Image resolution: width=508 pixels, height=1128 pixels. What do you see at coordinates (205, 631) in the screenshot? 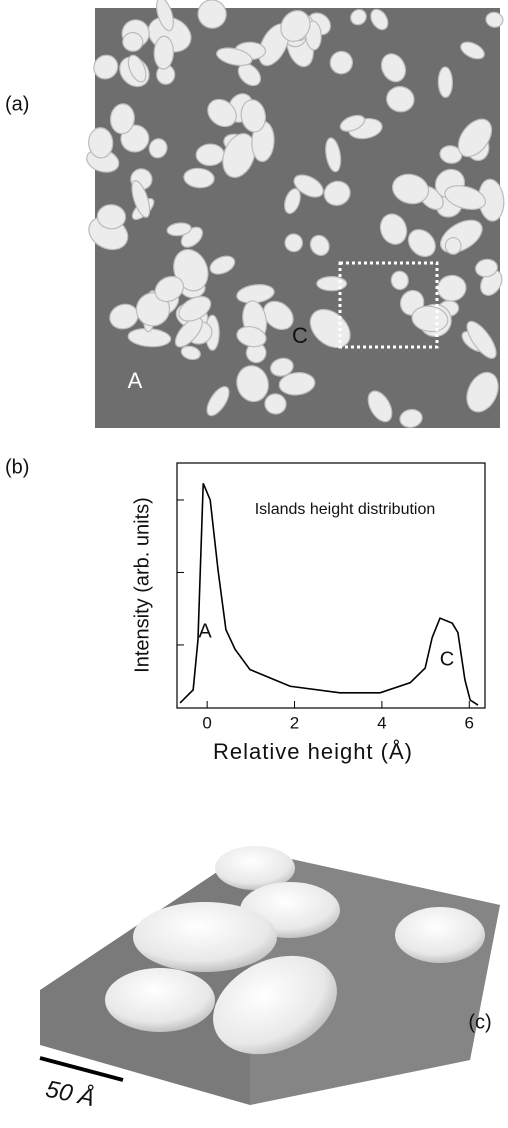
I see `peak-label: A` at bounding box center [205, 631].